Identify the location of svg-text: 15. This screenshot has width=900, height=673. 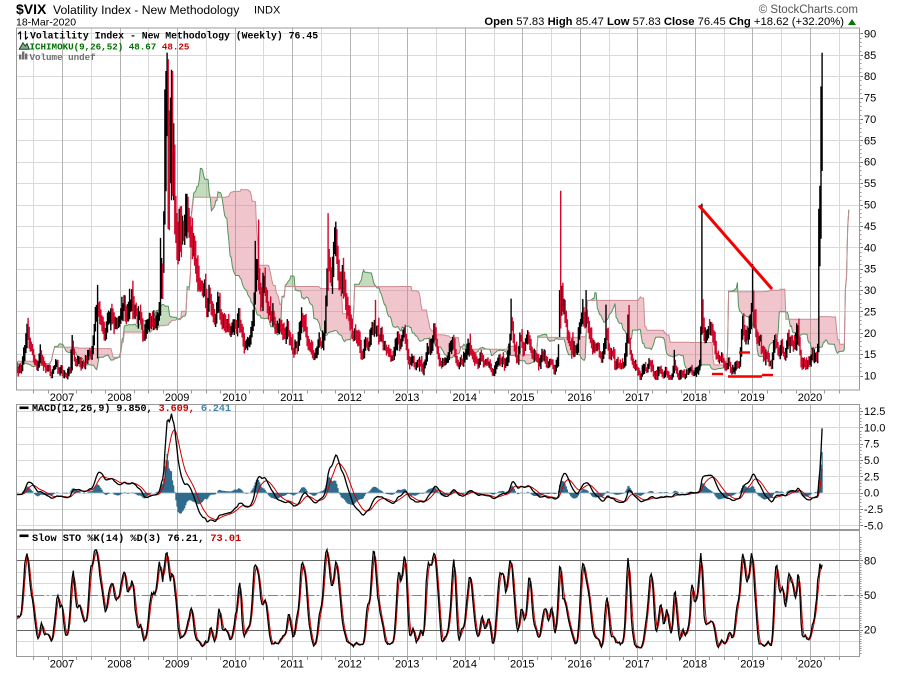
(870, 355).